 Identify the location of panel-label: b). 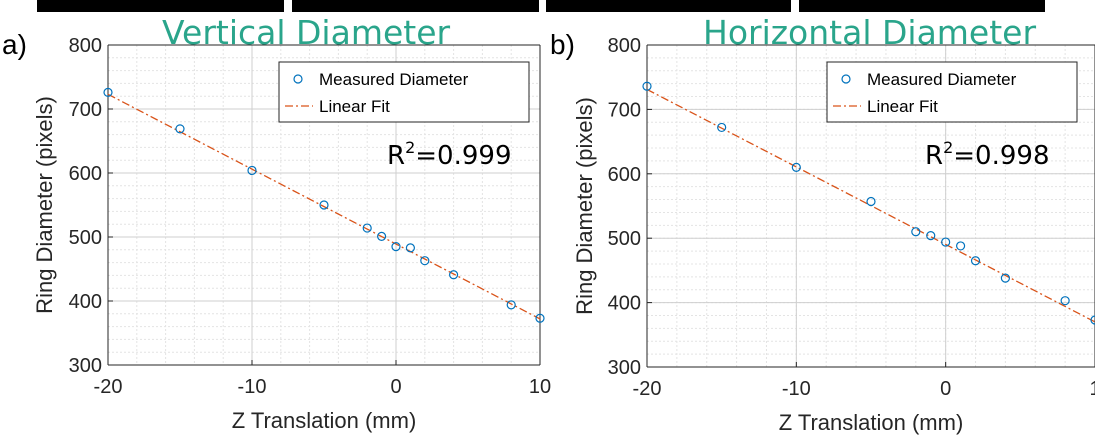
(562, 44).